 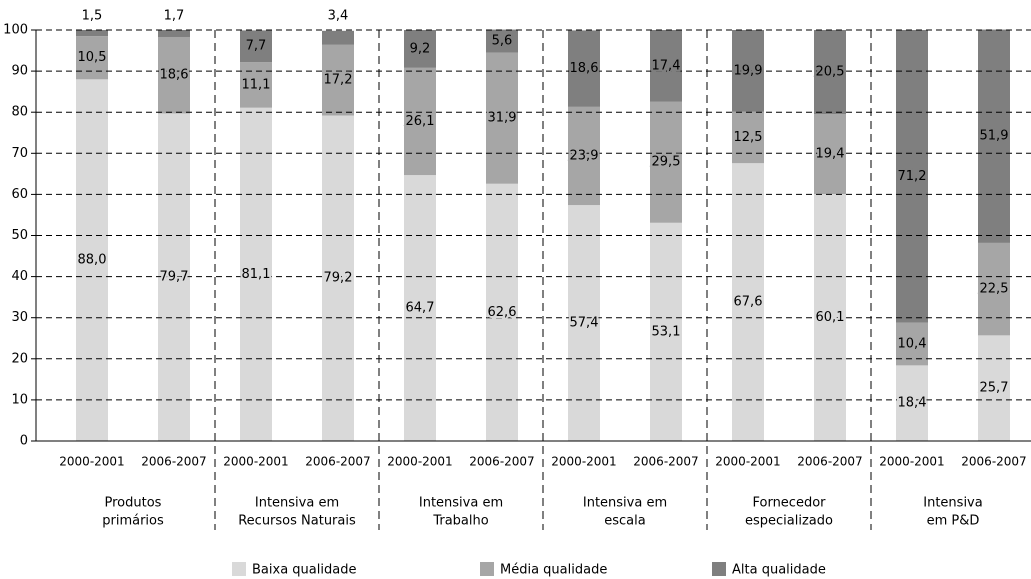 I want to click on data-label: 22,5, so click(x=994, y=289).